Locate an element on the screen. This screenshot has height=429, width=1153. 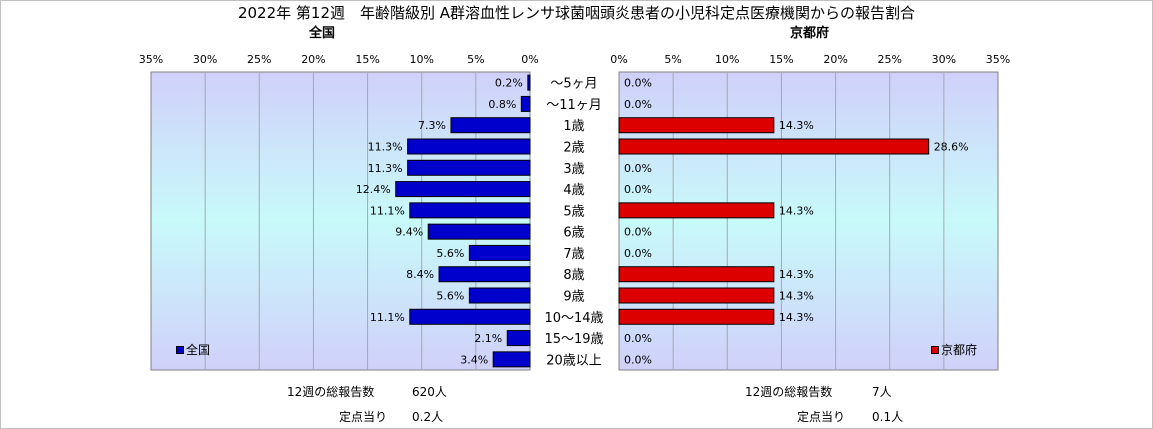
category-label: 7歳 is located at coordinates (573, 254).